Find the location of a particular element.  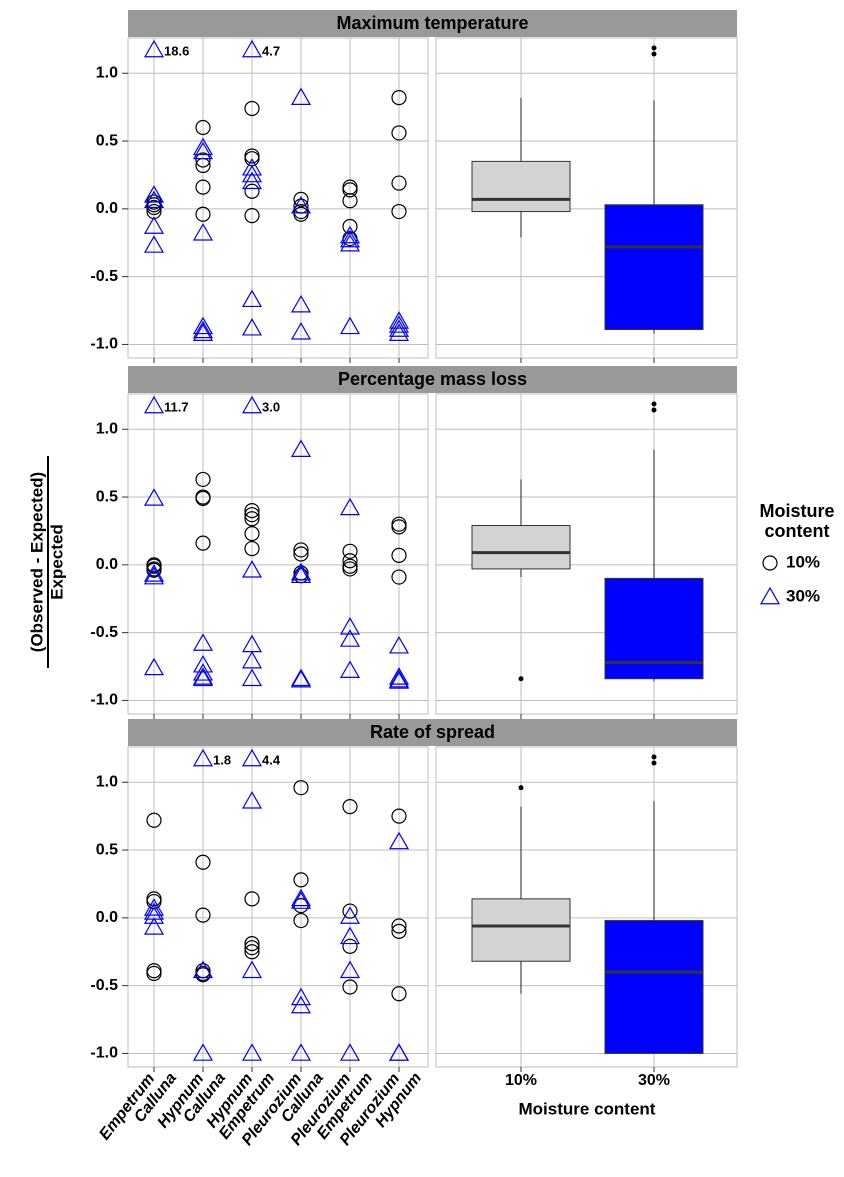

strip-title: Percentage mass loss is located at coordinates (432, 379).